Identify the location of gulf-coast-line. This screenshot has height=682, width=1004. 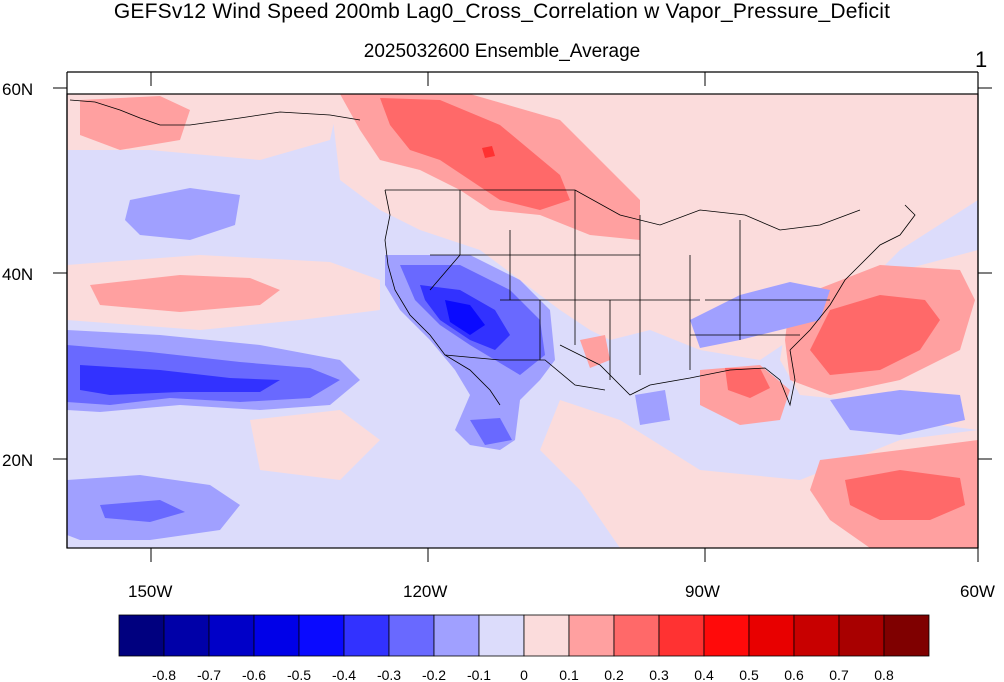
(677, 375).